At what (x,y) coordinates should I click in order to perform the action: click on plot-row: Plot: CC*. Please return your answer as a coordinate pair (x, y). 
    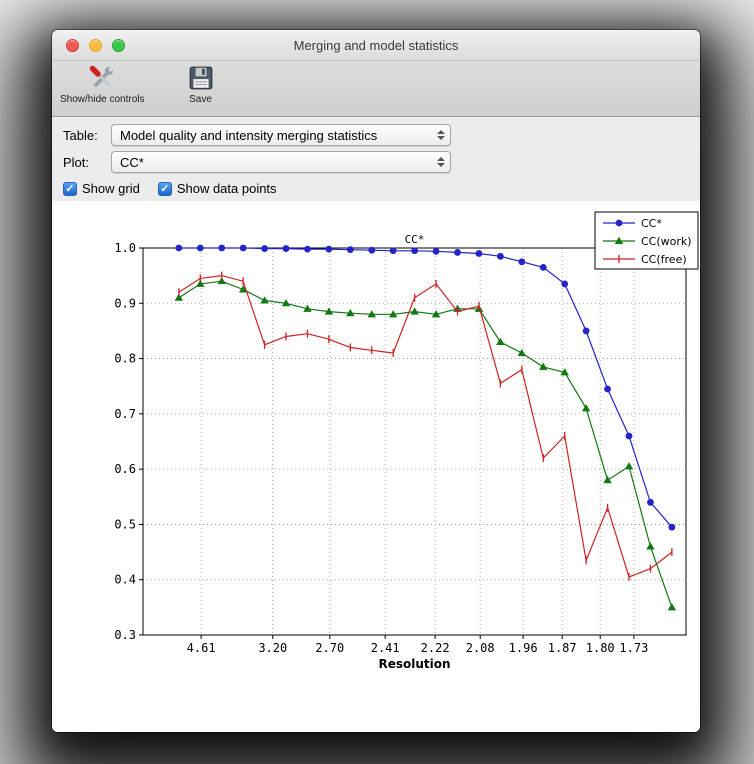
    Looking at the image, I should click on (381, 162).